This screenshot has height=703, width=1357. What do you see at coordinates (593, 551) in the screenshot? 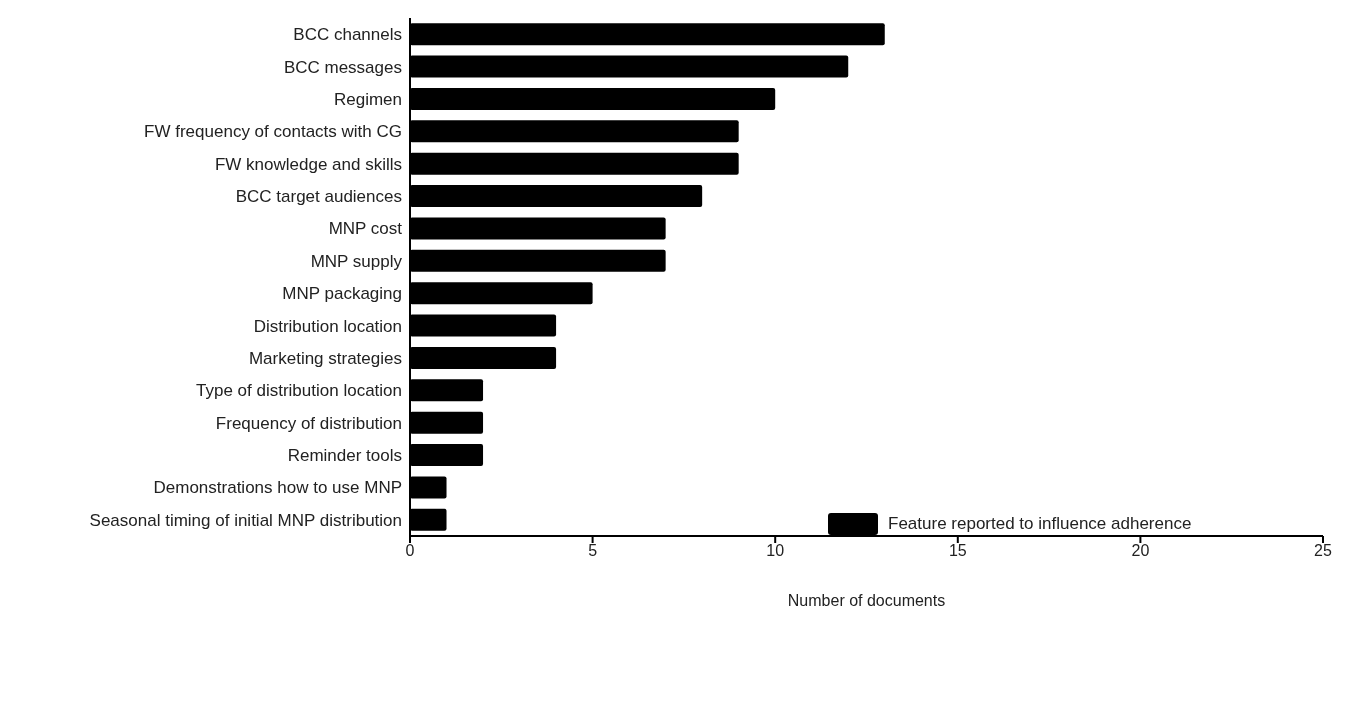
I see `x-tick-label: 5` at bounding box center [593, 551].